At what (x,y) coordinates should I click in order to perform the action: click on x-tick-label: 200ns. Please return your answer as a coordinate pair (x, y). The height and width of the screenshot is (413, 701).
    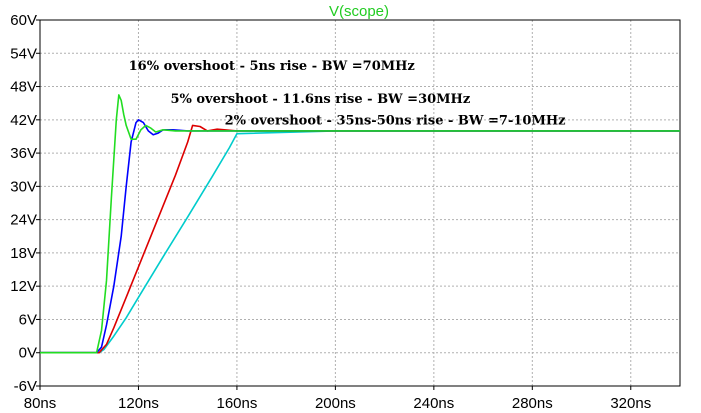
    Looking at the image, I should click on (335, 403).